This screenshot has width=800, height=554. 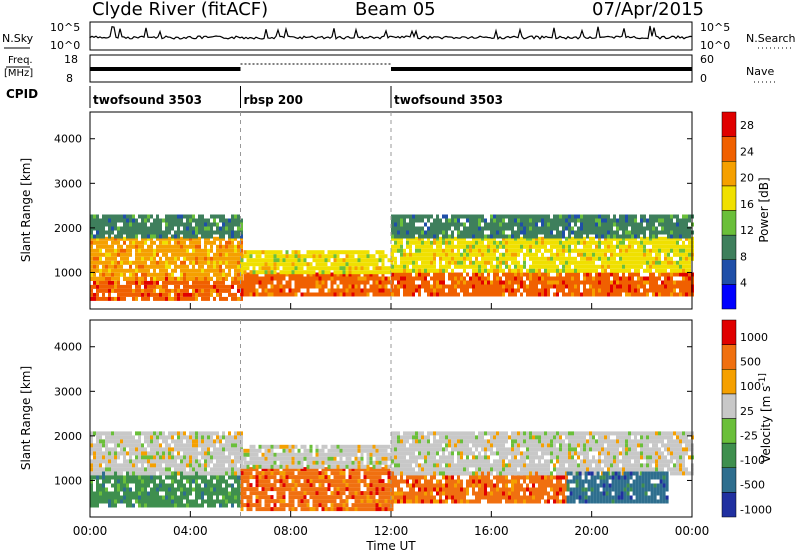 I want to click on power-y-axis-label: Slant Range [km], so click(x=26, y=210).